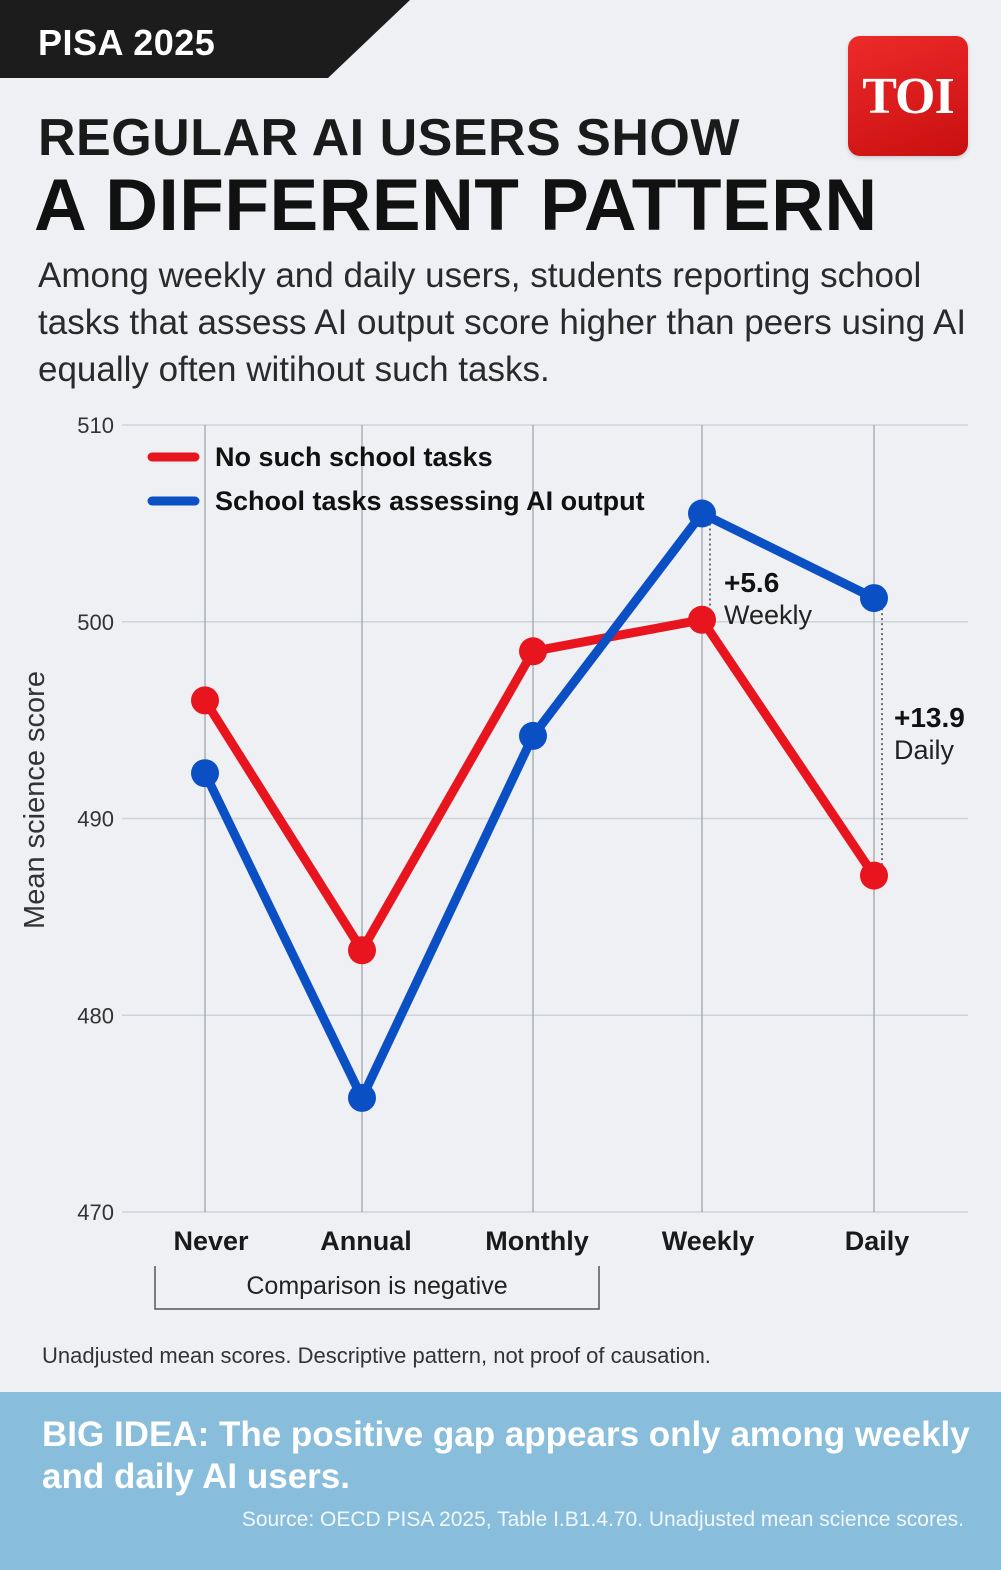  Describe the element at coordinates (539, 785) in the screenshot. I see `series-line` at that location.